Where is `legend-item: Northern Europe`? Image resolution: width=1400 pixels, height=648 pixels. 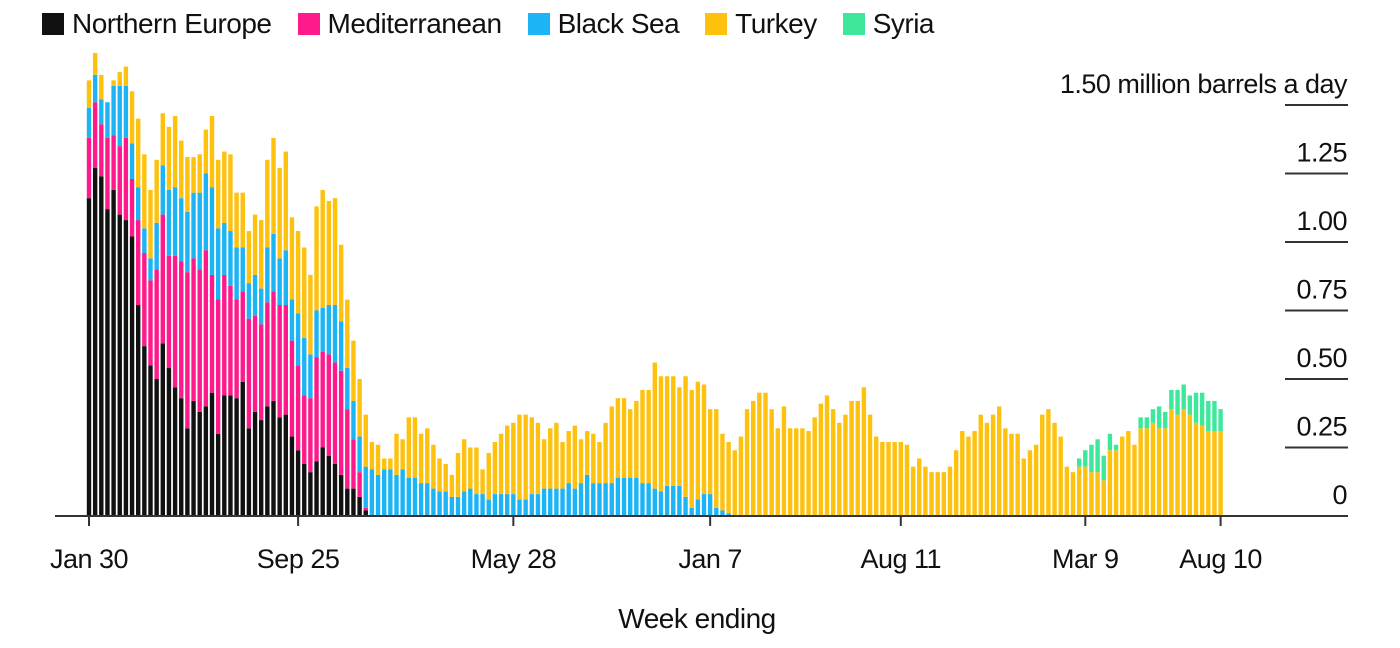 legend-item: Northern Europe is located at coordinates (157, 24).